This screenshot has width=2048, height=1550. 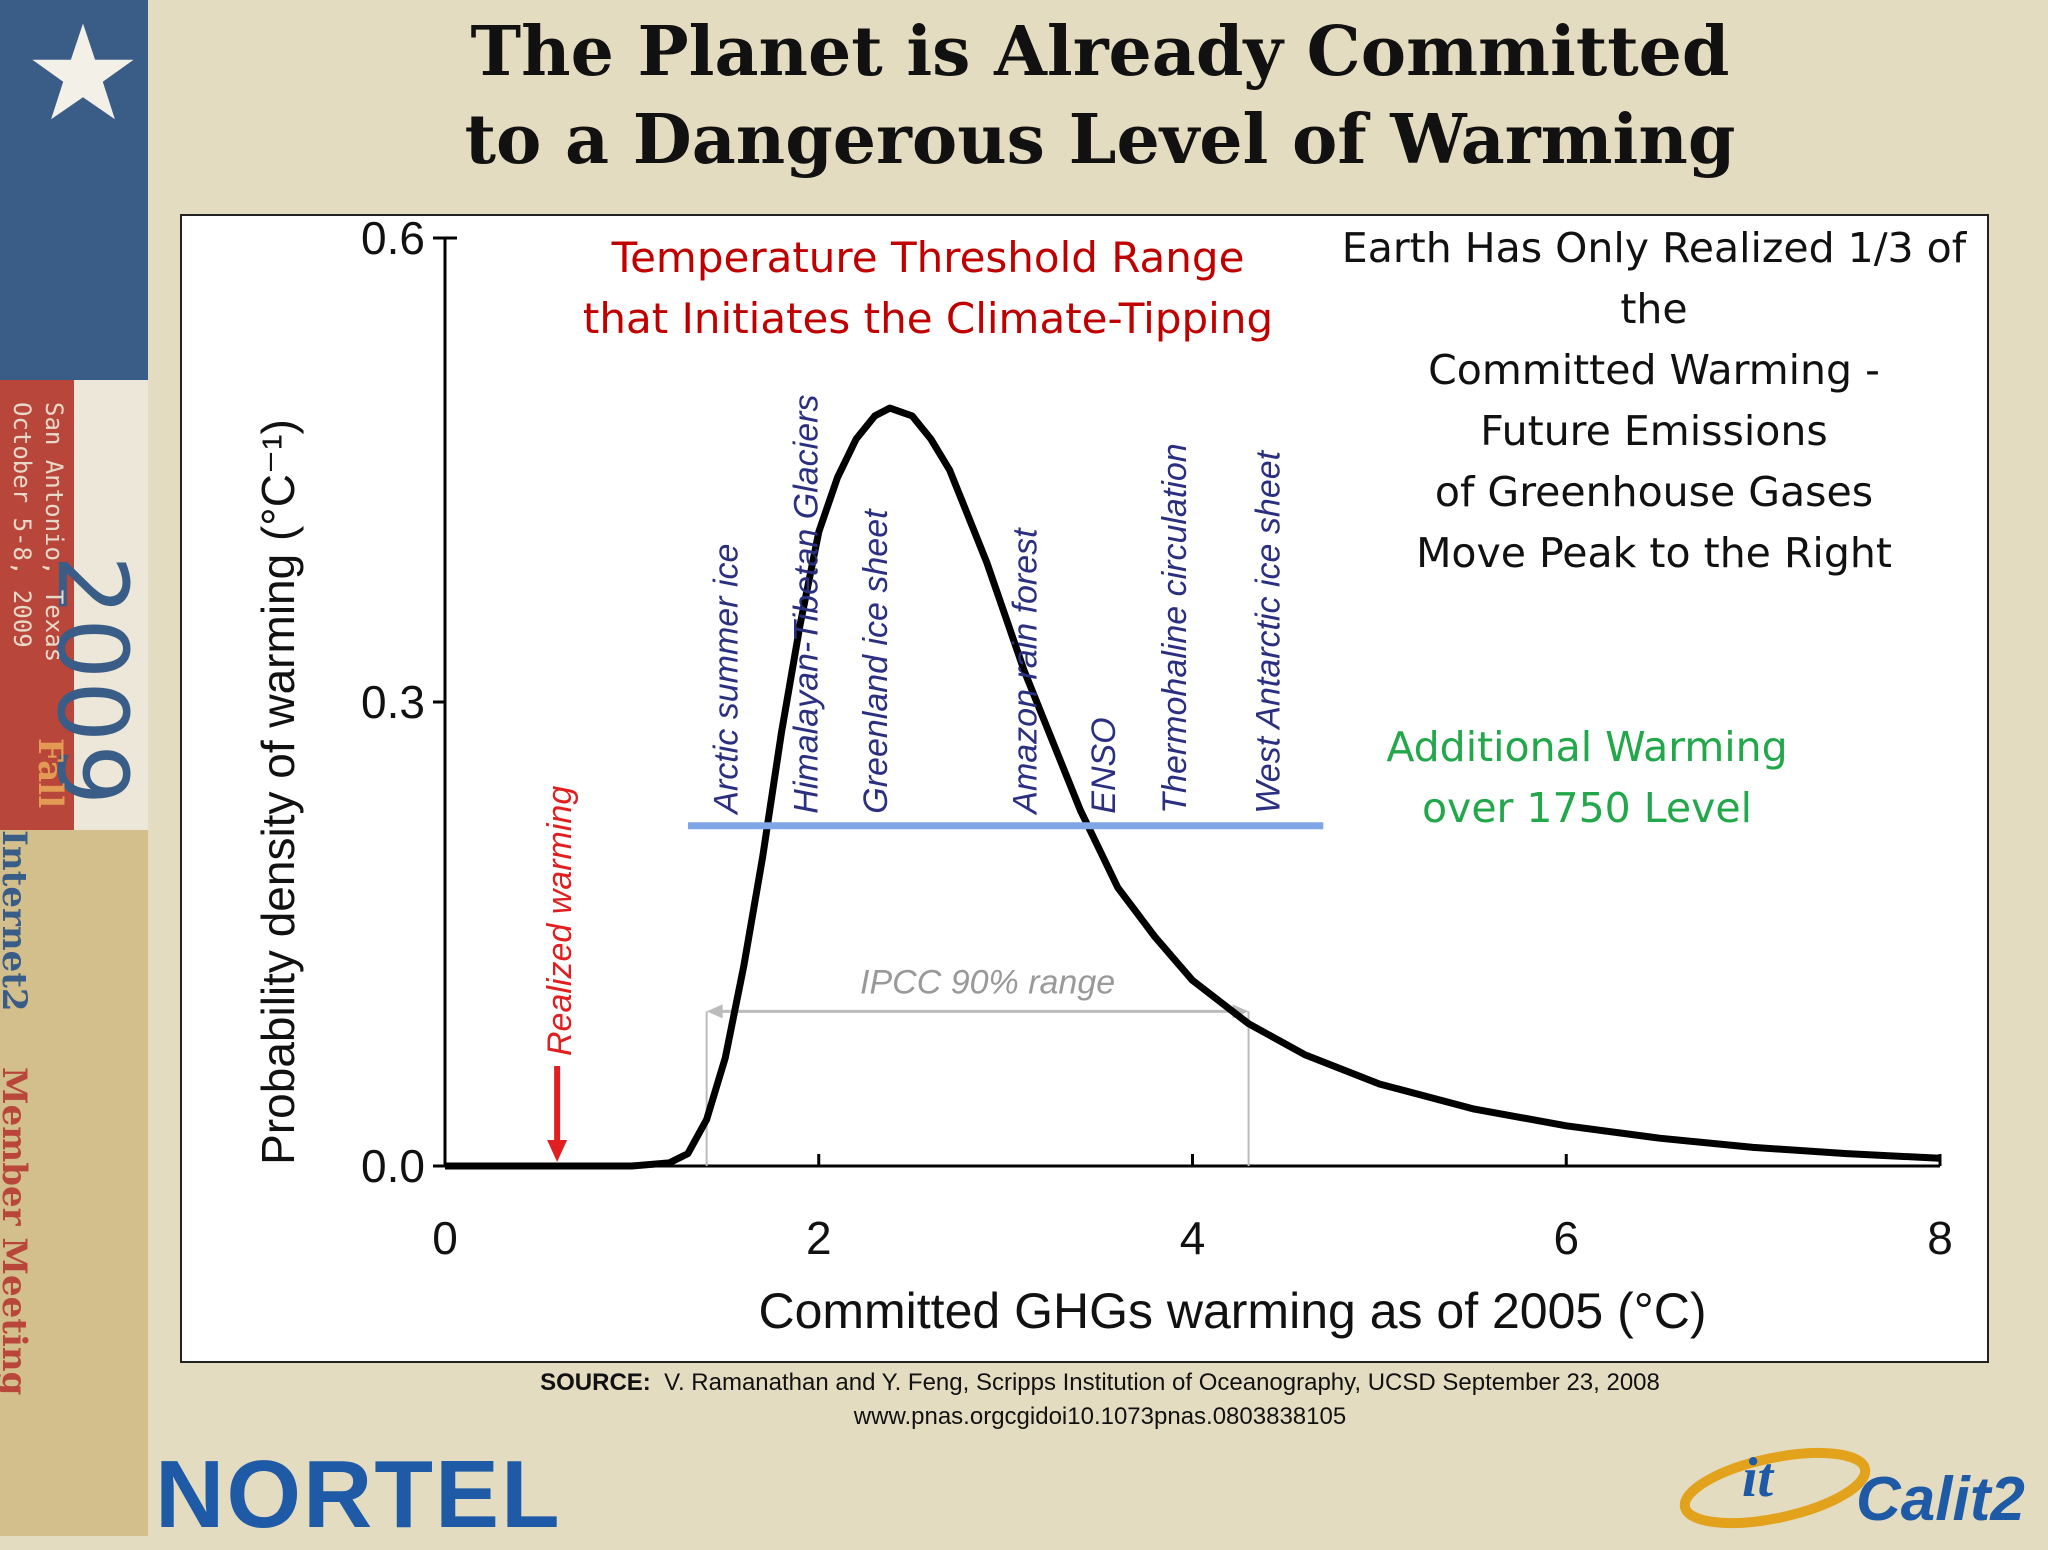 I want to click on x-tick-label: 4, so click(x=1193, y=1238).